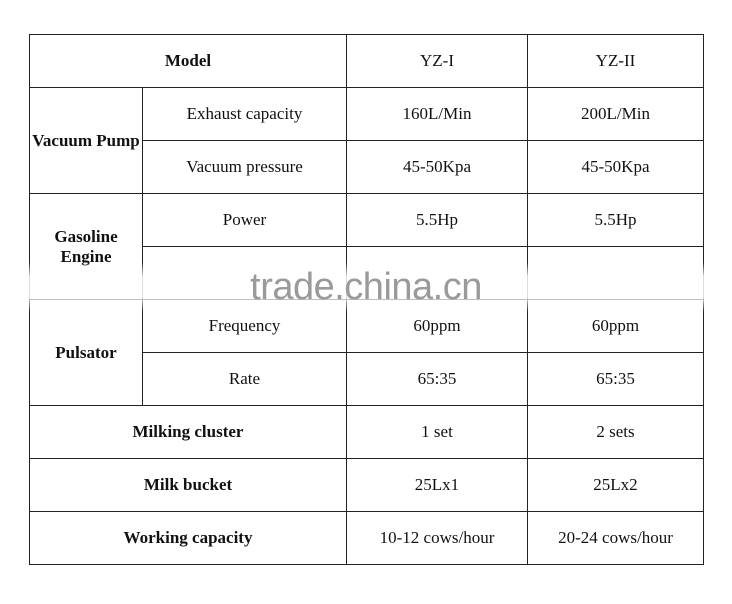 The height and width of the screenshot is (604, 732). Describe the element at coordinates (86, 140) in the screenshot. I see `group-vacuum-pump: Vacuum Pump` at that location.